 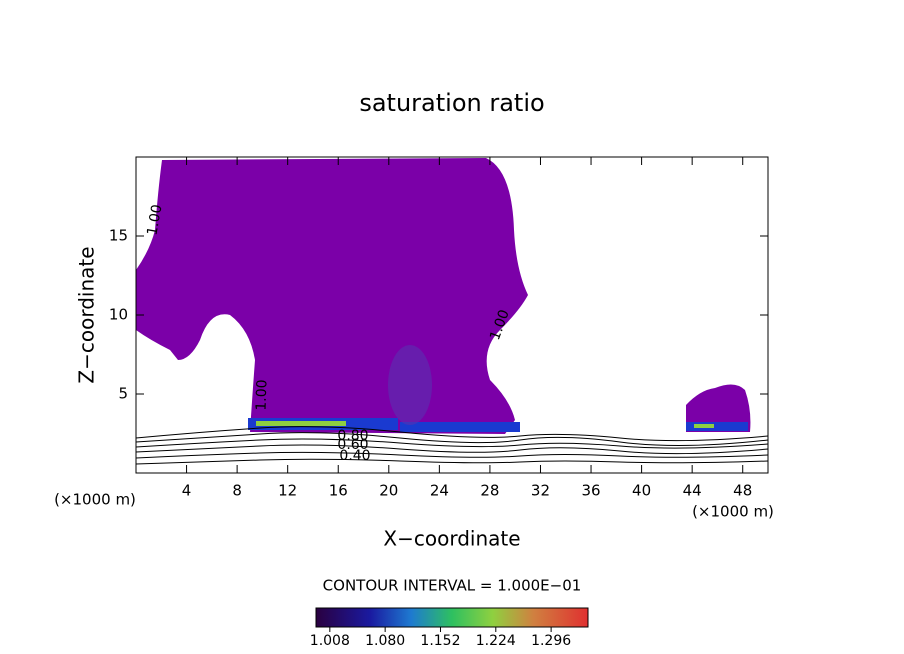 I want to click on colorbar, so click(x=452, y=617).